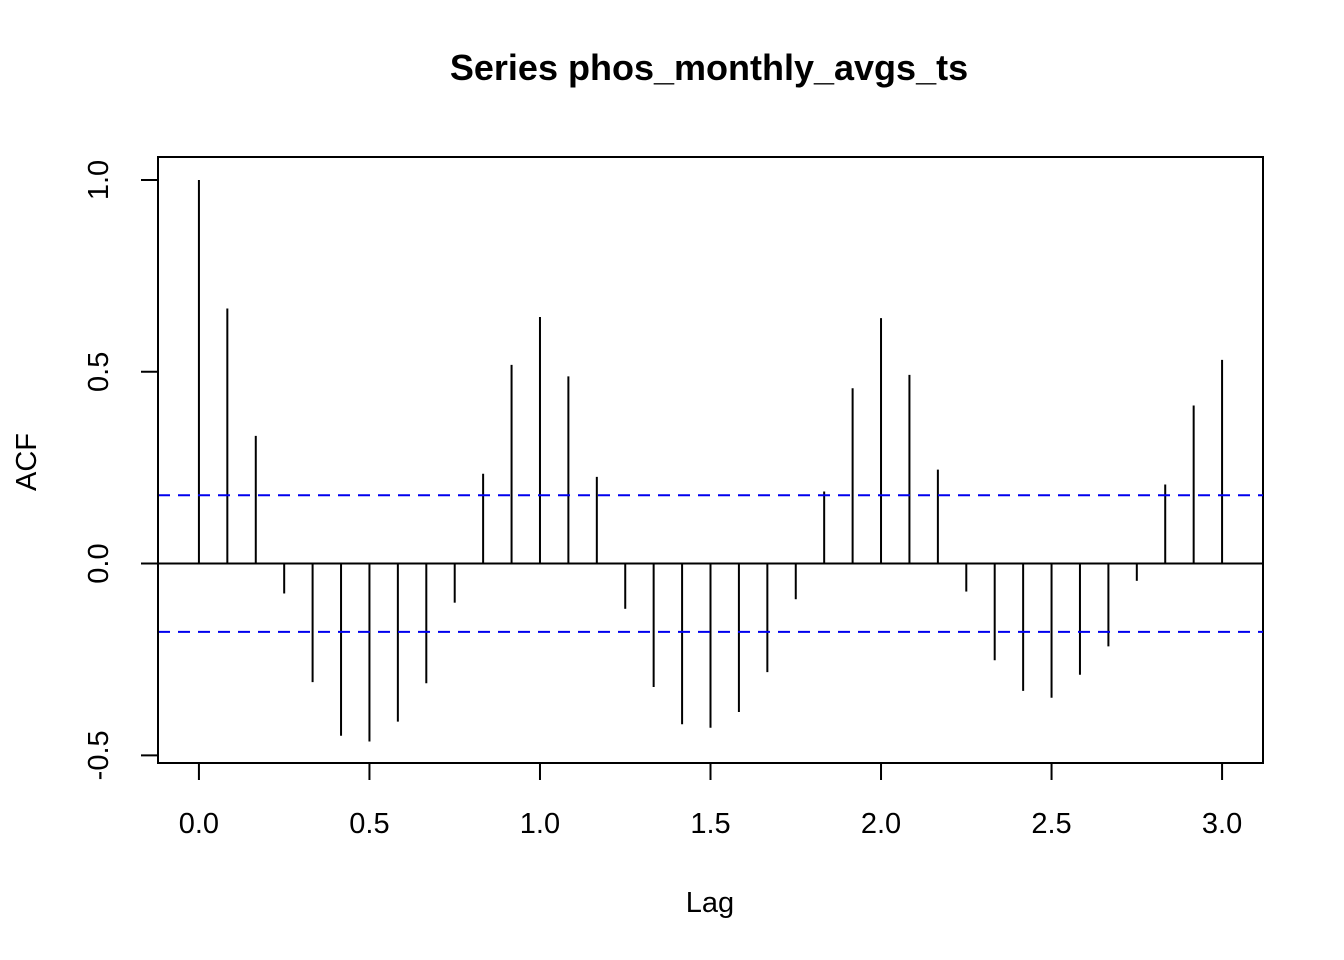 The image size is (1344, 960). What do you see at coordinates (121, 470) in the screenshot?
I see `y-axis: -0.5 0.0 0.5 1.0` at bounding box center [121, 470].